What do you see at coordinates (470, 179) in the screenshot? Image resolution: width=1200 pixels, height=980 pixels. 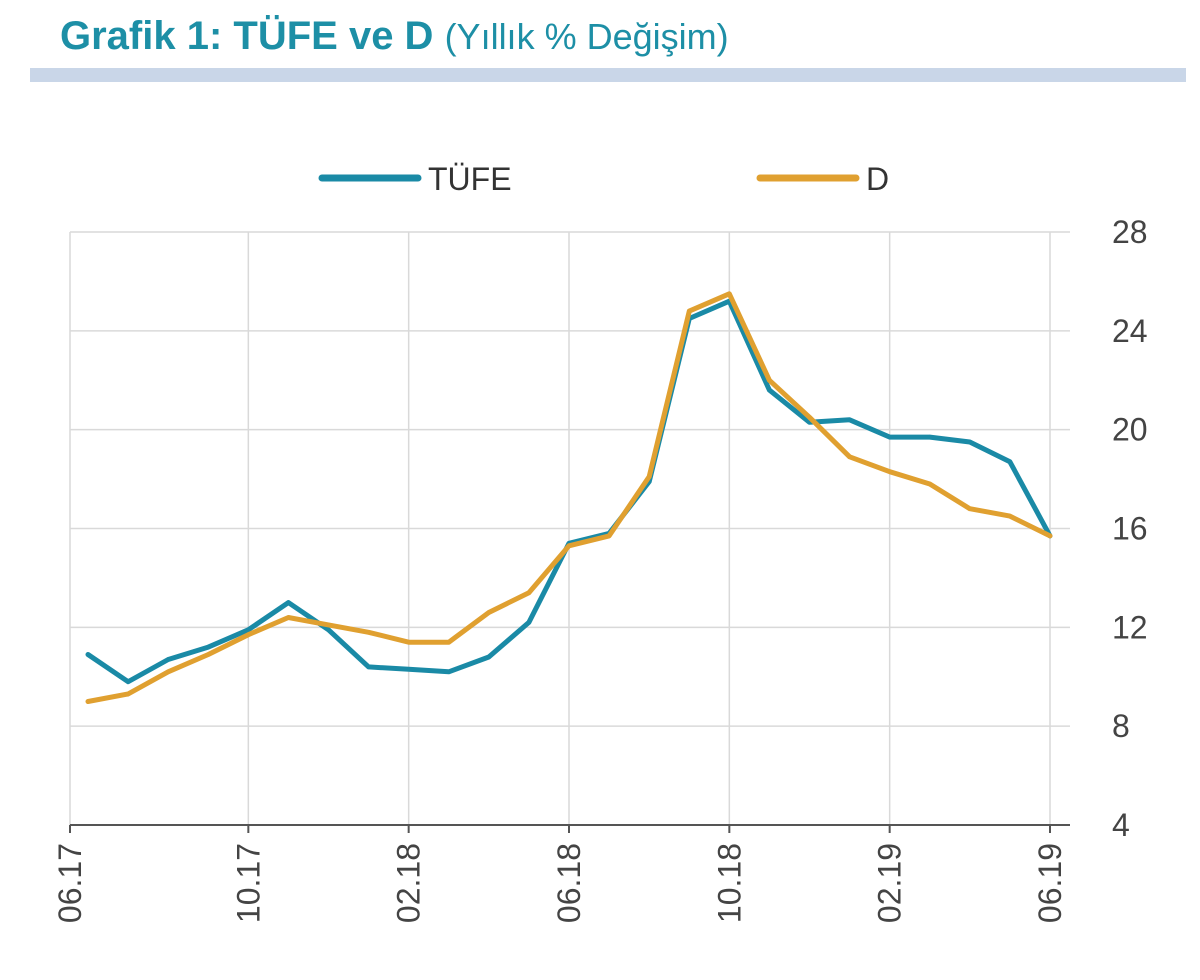 I see `legend-label: TÜFE` at bounding box center [470, 179].